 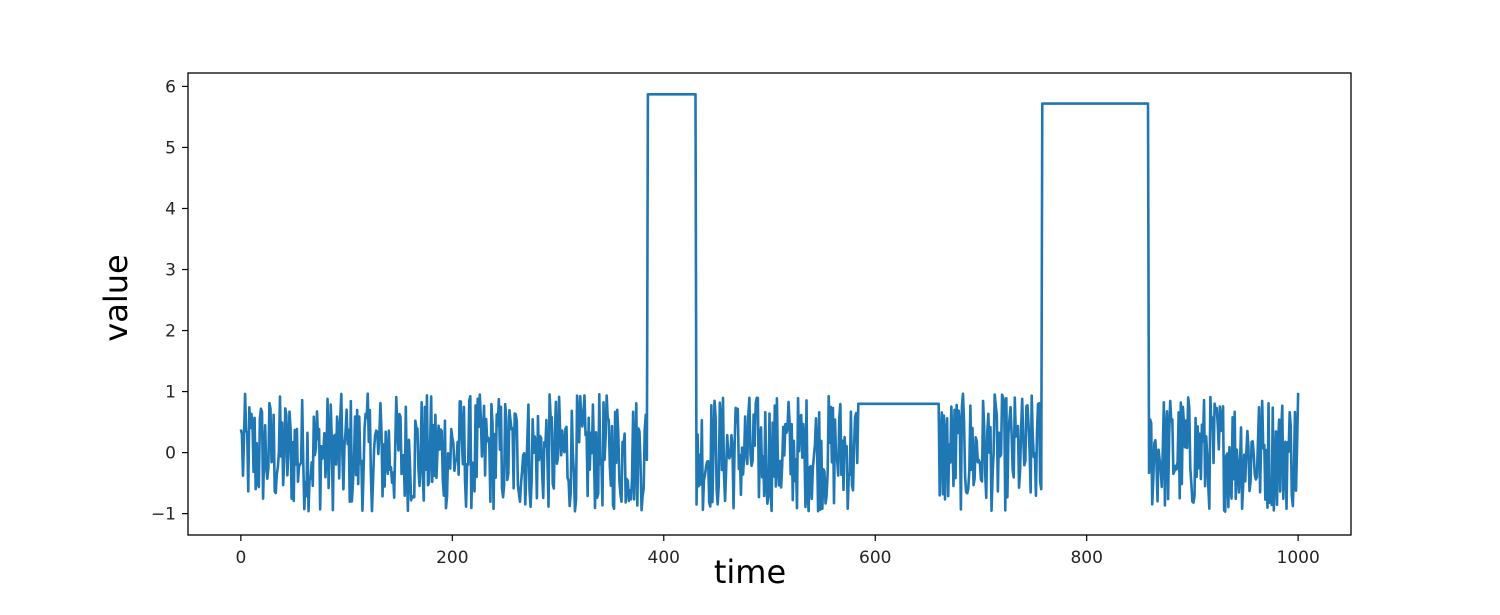 I want to click on x-tick-label: 1000, so click(x=1298, y=558).